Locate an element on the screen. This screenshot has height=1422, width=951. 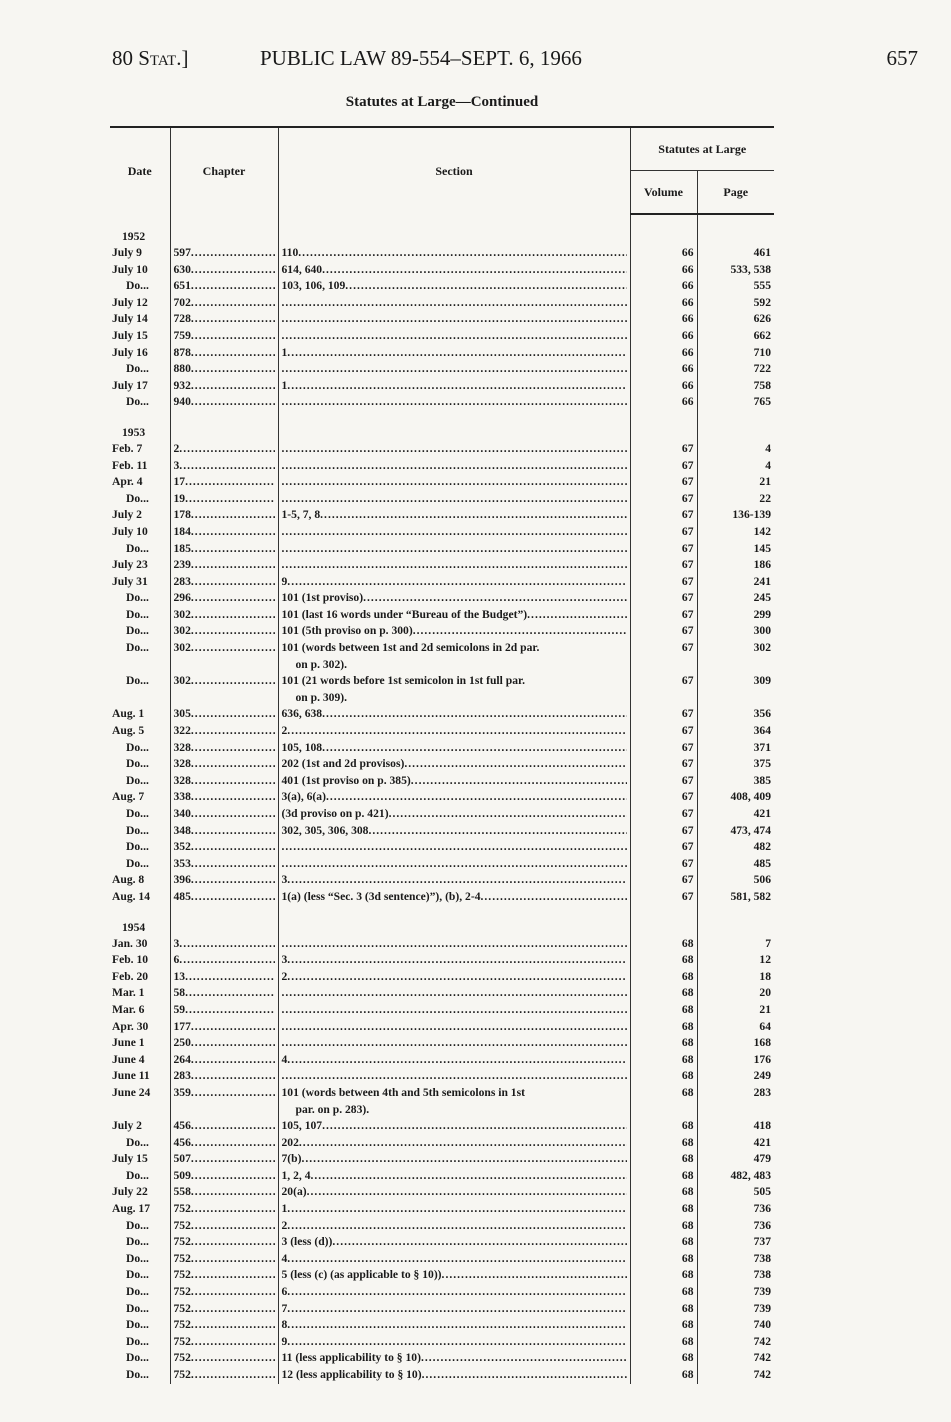
chapter-number: 59 is located at coordinates (179, 1009).